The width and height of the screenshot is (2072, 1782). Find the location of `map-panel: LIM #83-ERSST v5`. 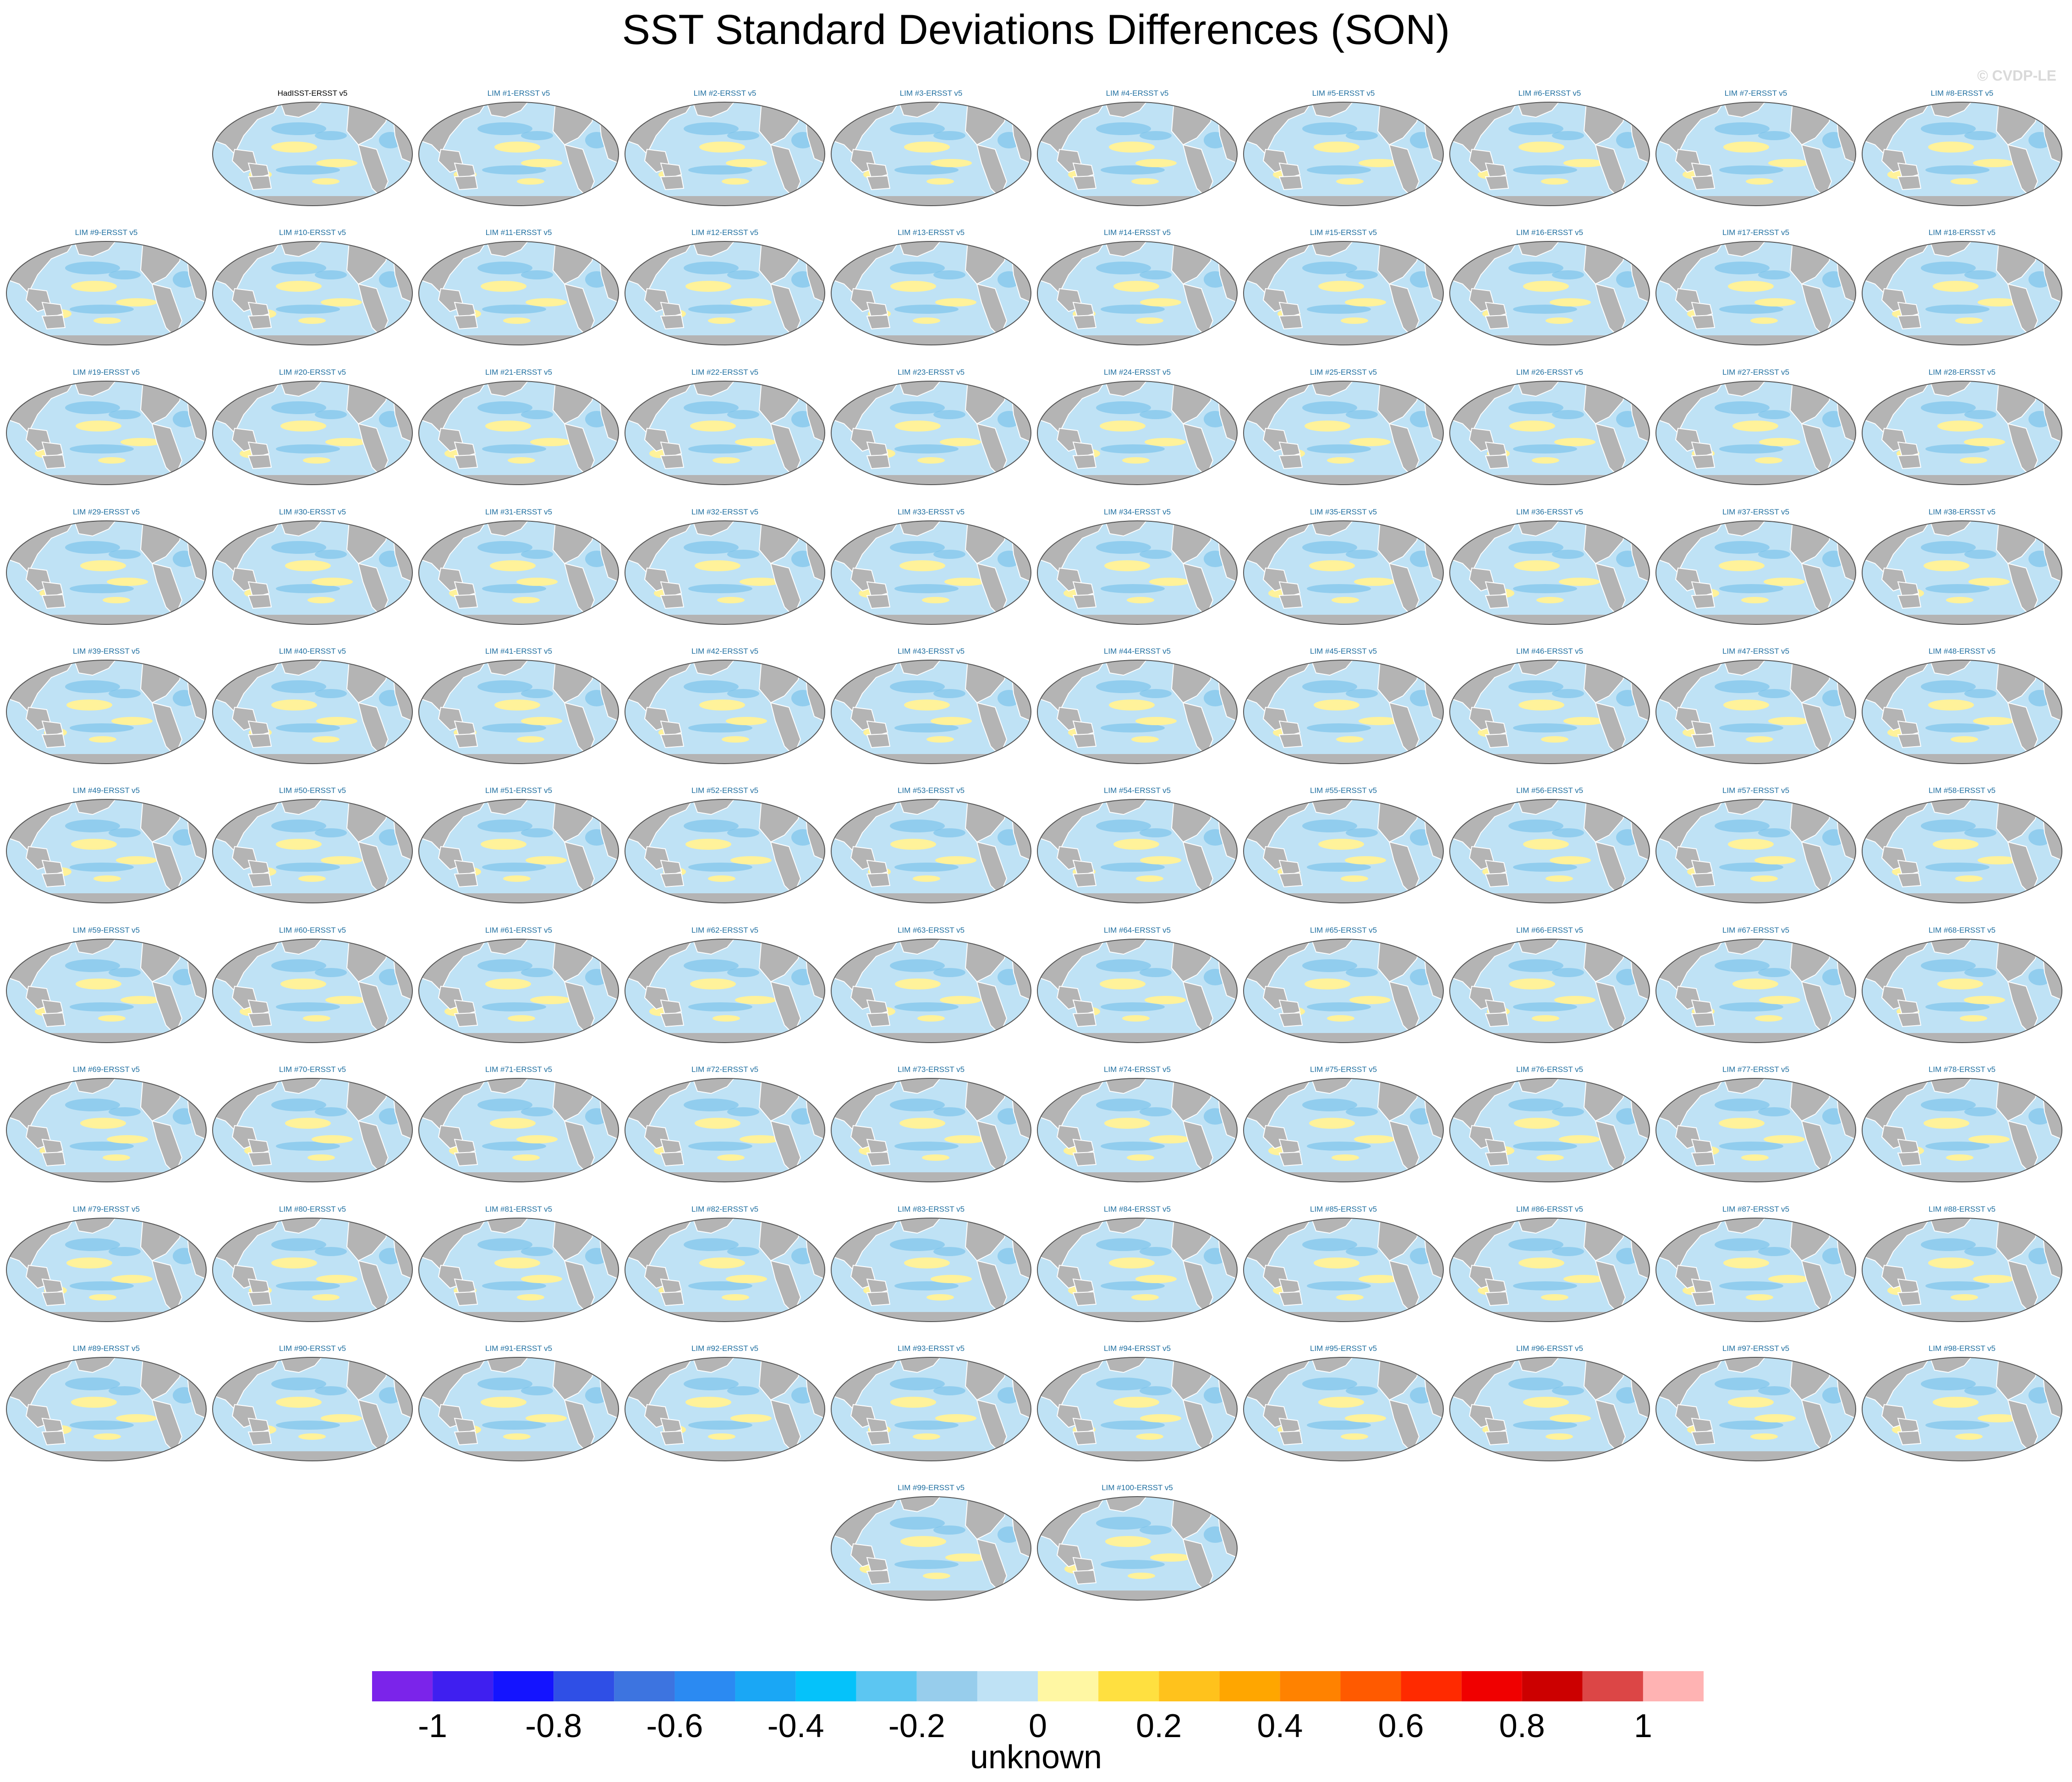

map-panel: LIM #83-ERSST v5 is located at coordinates (931, 1263).